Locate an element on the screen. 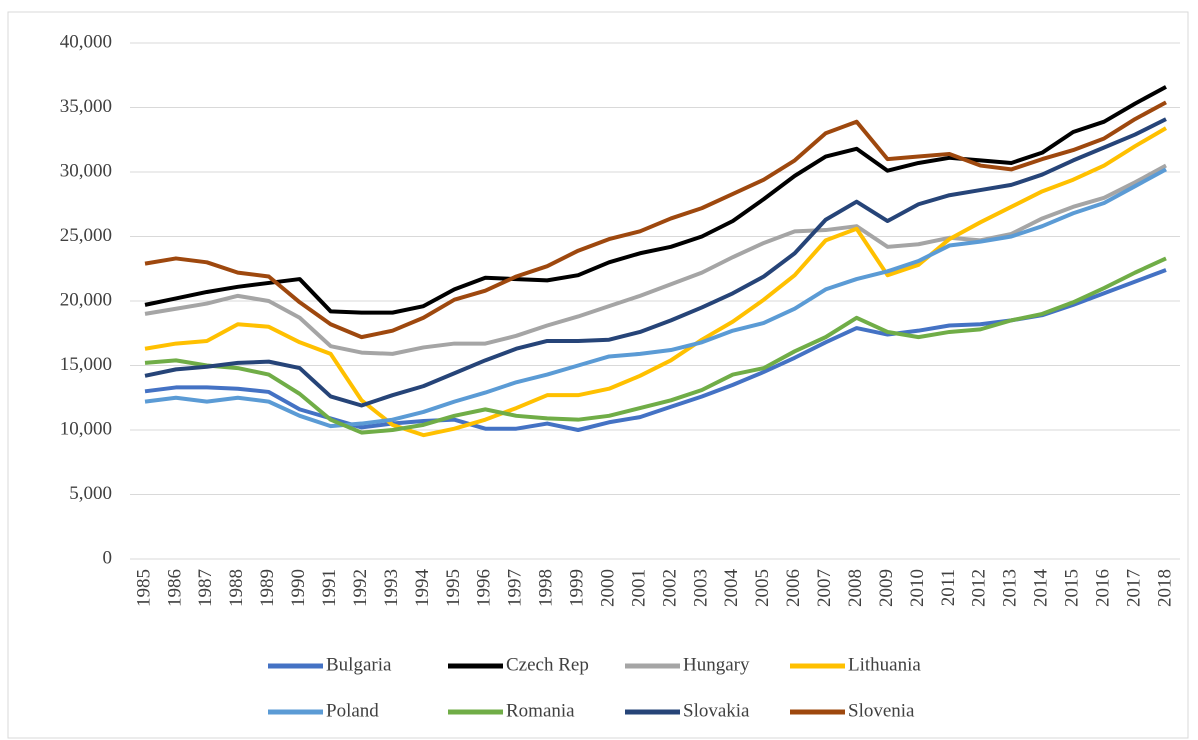 The image size is (1198, 740). y-tick-label: 25,000 is located at coordinates (86, 235).